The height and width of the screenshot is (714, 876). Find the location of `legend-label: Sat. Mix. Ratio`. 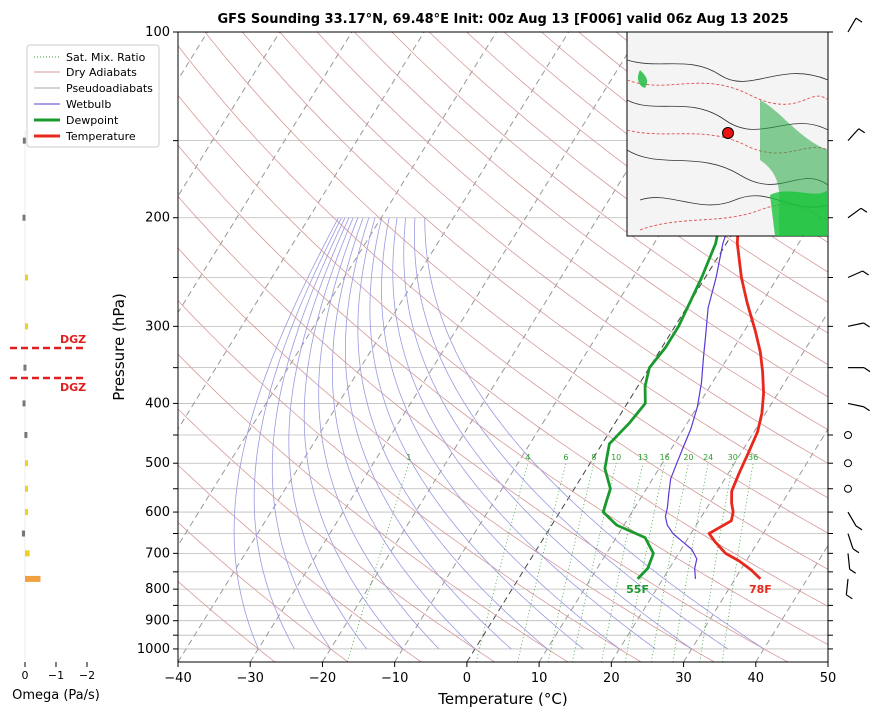

legend-label: Sat. Mix. Ratio is located at coordinates (106, 57).